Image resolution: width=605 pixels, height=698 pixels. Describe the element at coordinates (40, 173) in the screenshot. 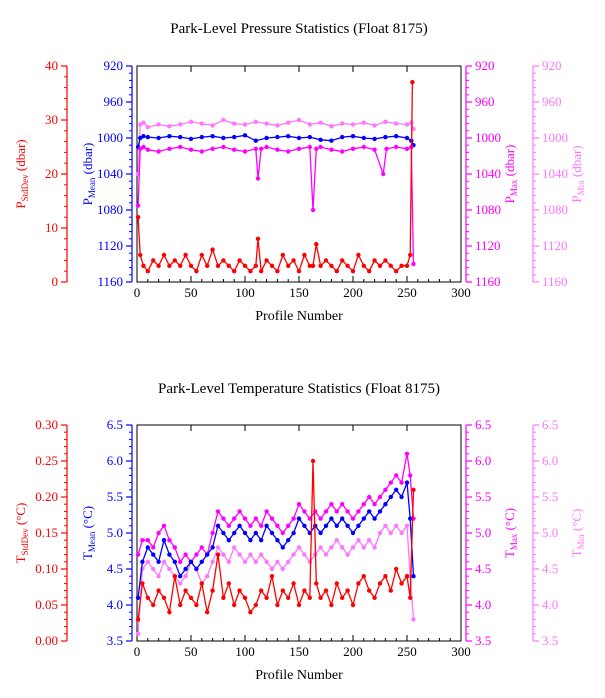

I see `y-axis-stddev: 0 10 20 30 40 PStdDev (dbar)` at that location.